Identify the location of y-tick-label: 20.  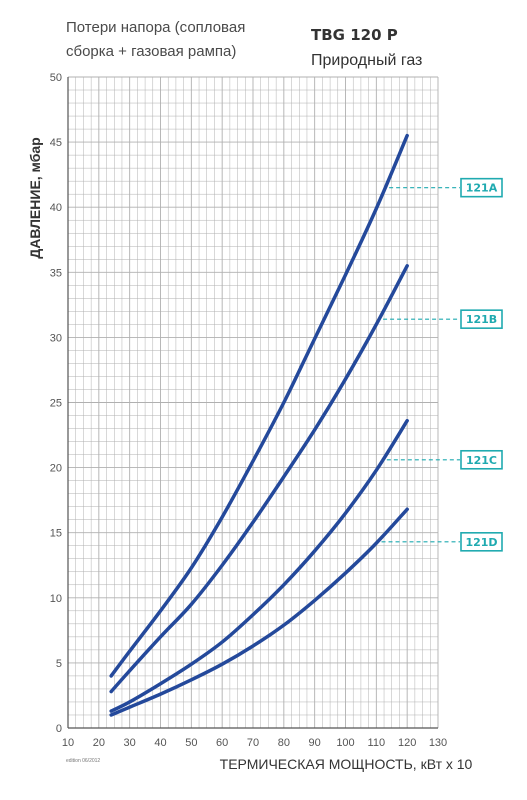
(56, 469).